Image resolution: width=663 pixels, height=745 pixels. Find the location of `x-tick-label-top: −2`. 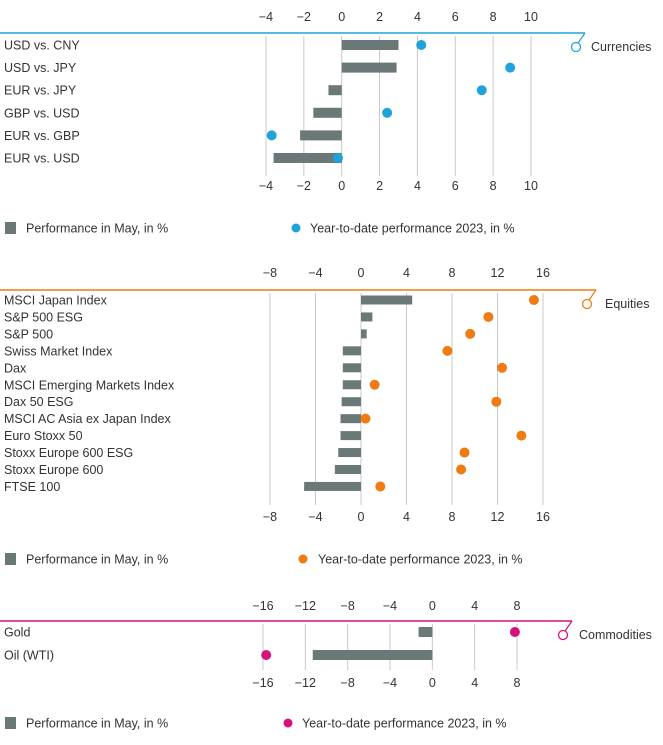

x-tick-label-top: −2 is located at coordinates (304, 17).